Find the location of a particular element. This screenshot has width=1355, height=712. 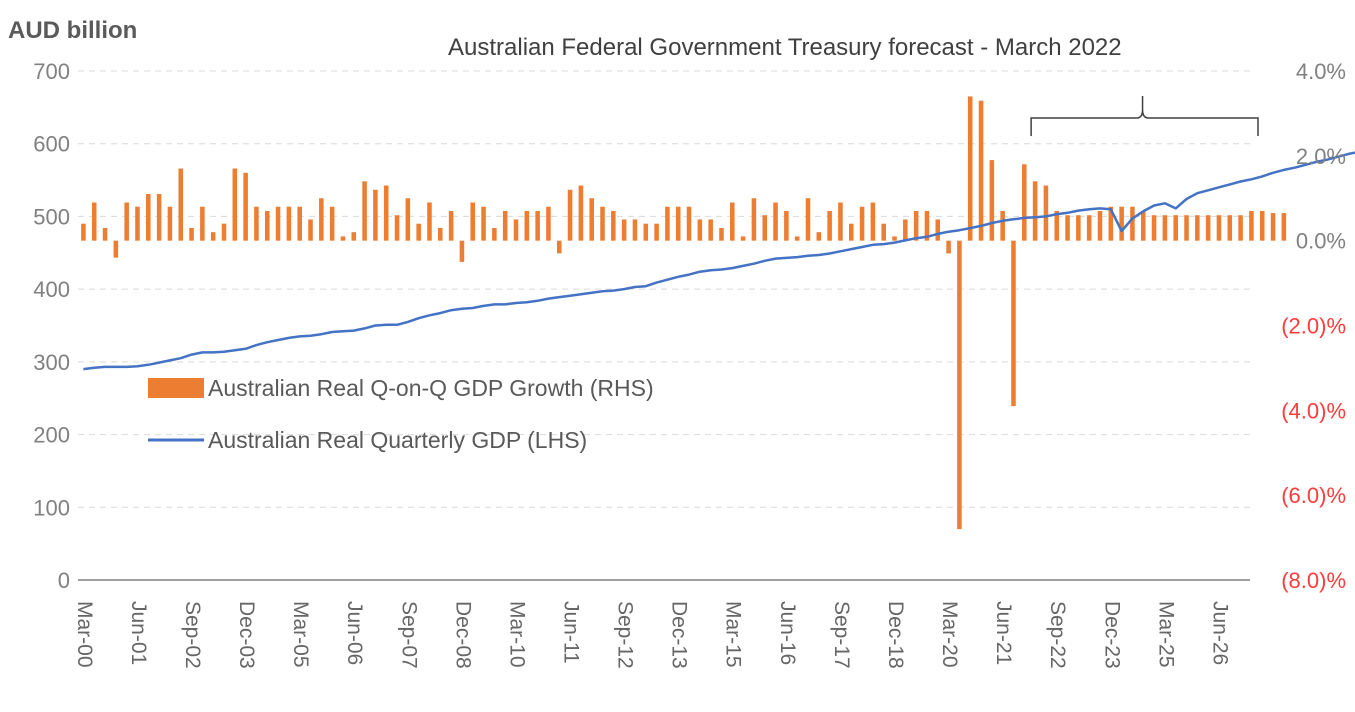

legend-line-label: Australian Real Quarterly GDP (LHS) is located at coordinates (397, 440).